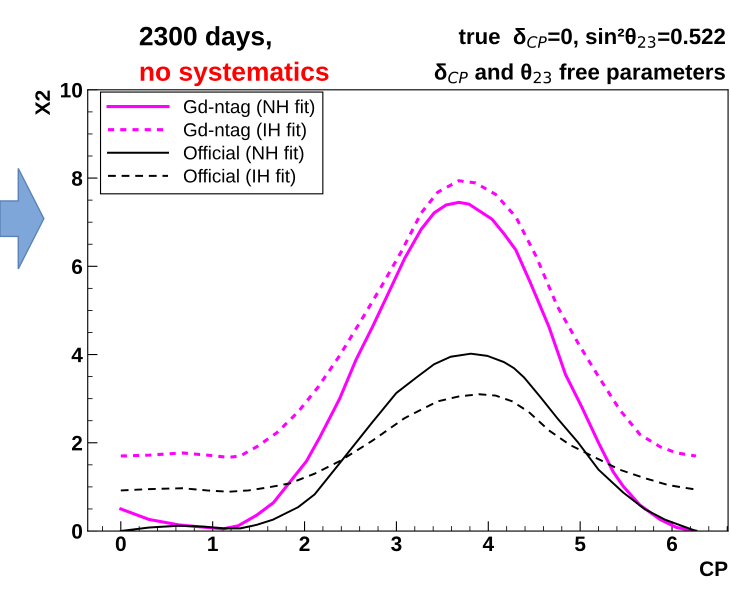 This screenshot has height=591, width=731. Describe the element at coordinates (77, 531) in the screenshot. I see `y-tick-label: 0` at that location.